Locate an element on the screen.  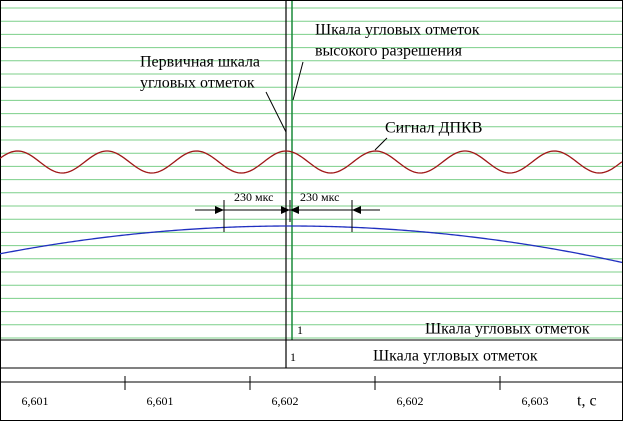
tick-label: 6,603 is located at coordinates (535, 401).